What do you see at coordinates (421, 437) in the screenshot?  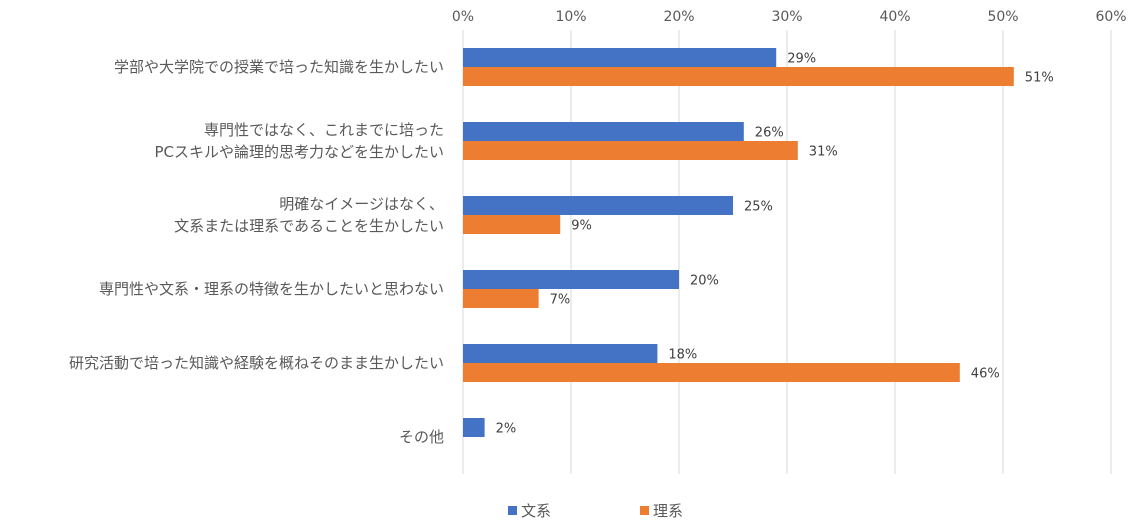 I see `category-label: その他` at bounding box center [421, 437].